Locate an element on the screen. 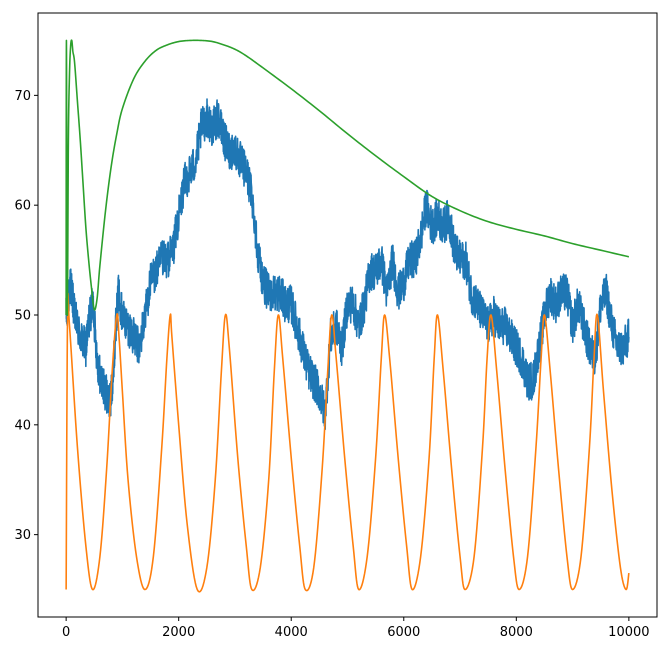  x-tick-label: 8000 is located at coordinates (516, 632).